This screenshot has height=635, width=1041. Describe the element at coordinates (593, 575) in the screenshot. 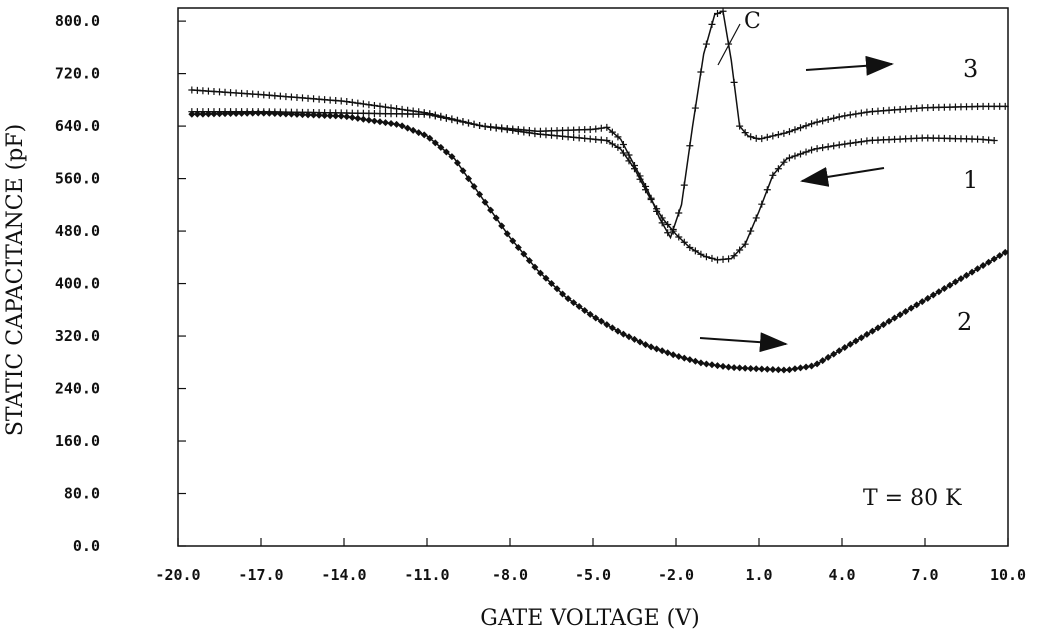

I see `x-tick-label: -5.0` at that location.